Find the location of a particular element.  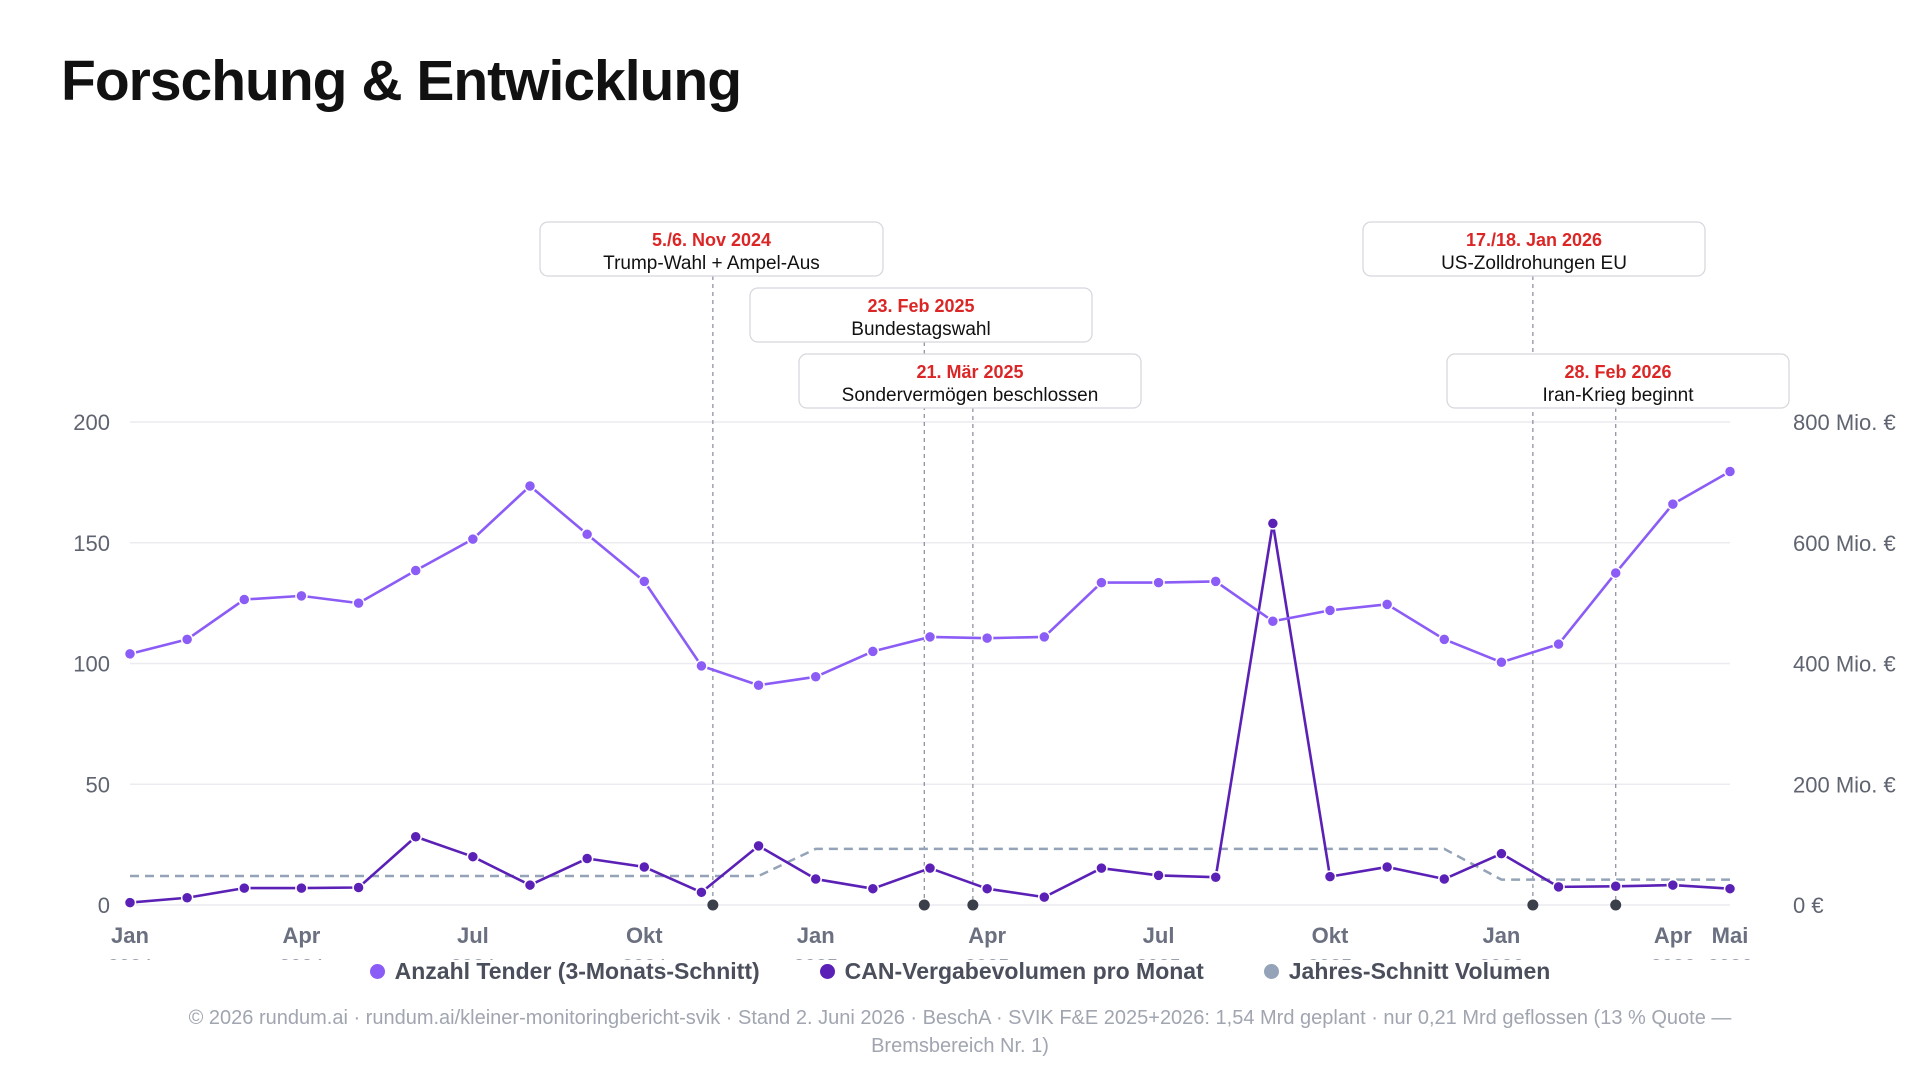

series-avg-line is located at coordinates (930, 864).